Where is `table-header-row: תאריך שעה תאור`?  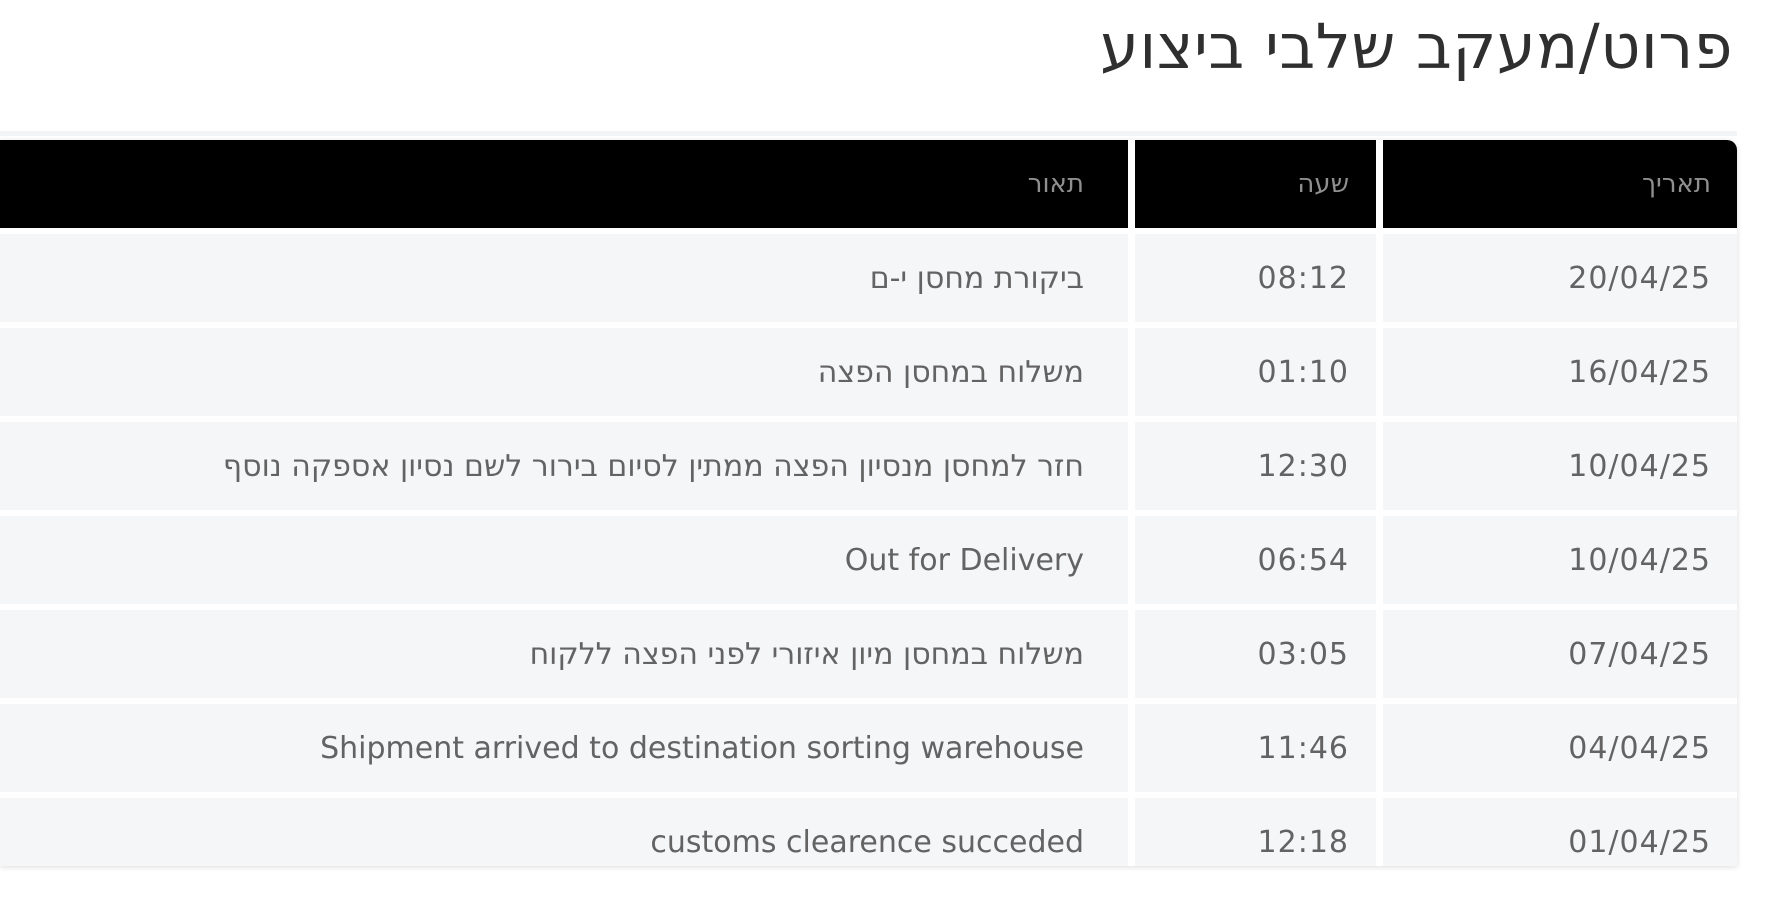
table-header-row: תאריך שעה תאור is located at coordinates (868, 184).